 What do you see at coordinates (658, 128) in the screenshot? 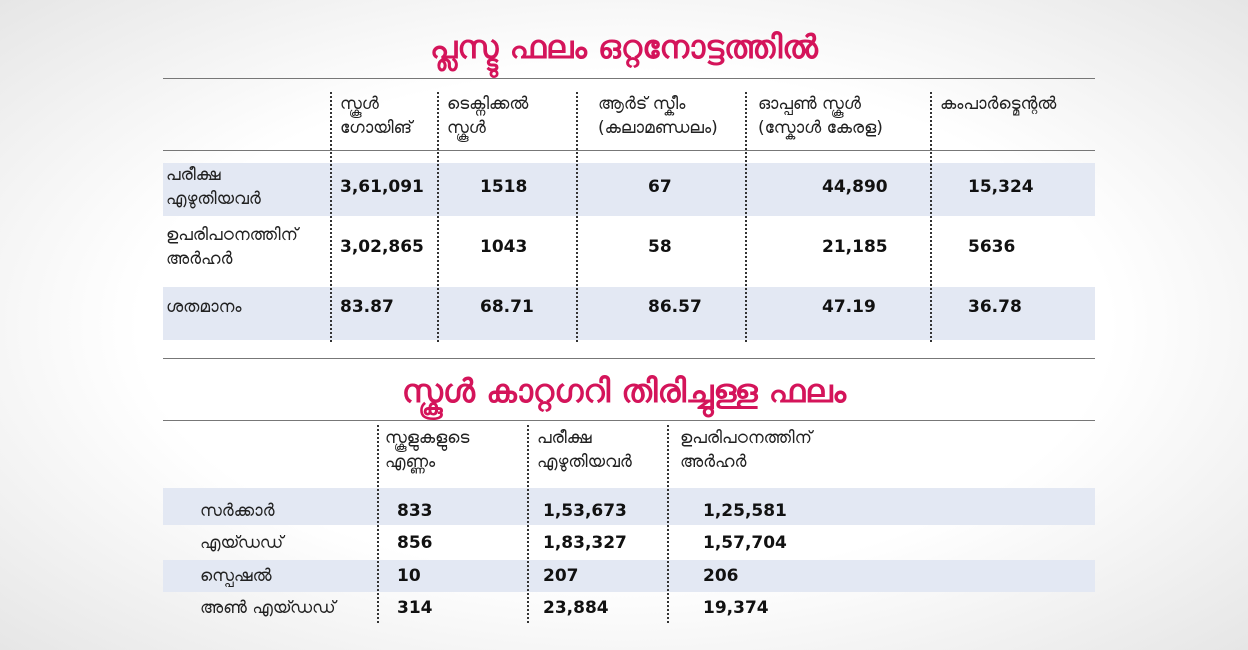
I see `column-header: (കലാമണ്ഡലം)` at bounding box center [658, 128].